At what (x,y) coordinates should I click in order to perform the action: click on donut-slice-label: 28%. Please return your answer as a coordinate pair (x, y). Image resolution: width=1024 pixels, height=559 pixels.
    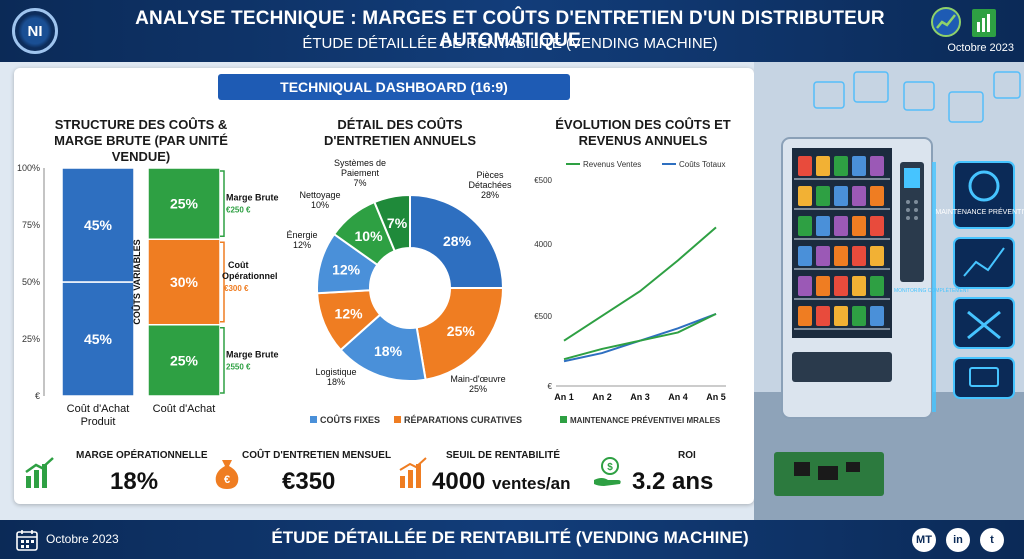
    Looking at the image, I should click on (457, 241).